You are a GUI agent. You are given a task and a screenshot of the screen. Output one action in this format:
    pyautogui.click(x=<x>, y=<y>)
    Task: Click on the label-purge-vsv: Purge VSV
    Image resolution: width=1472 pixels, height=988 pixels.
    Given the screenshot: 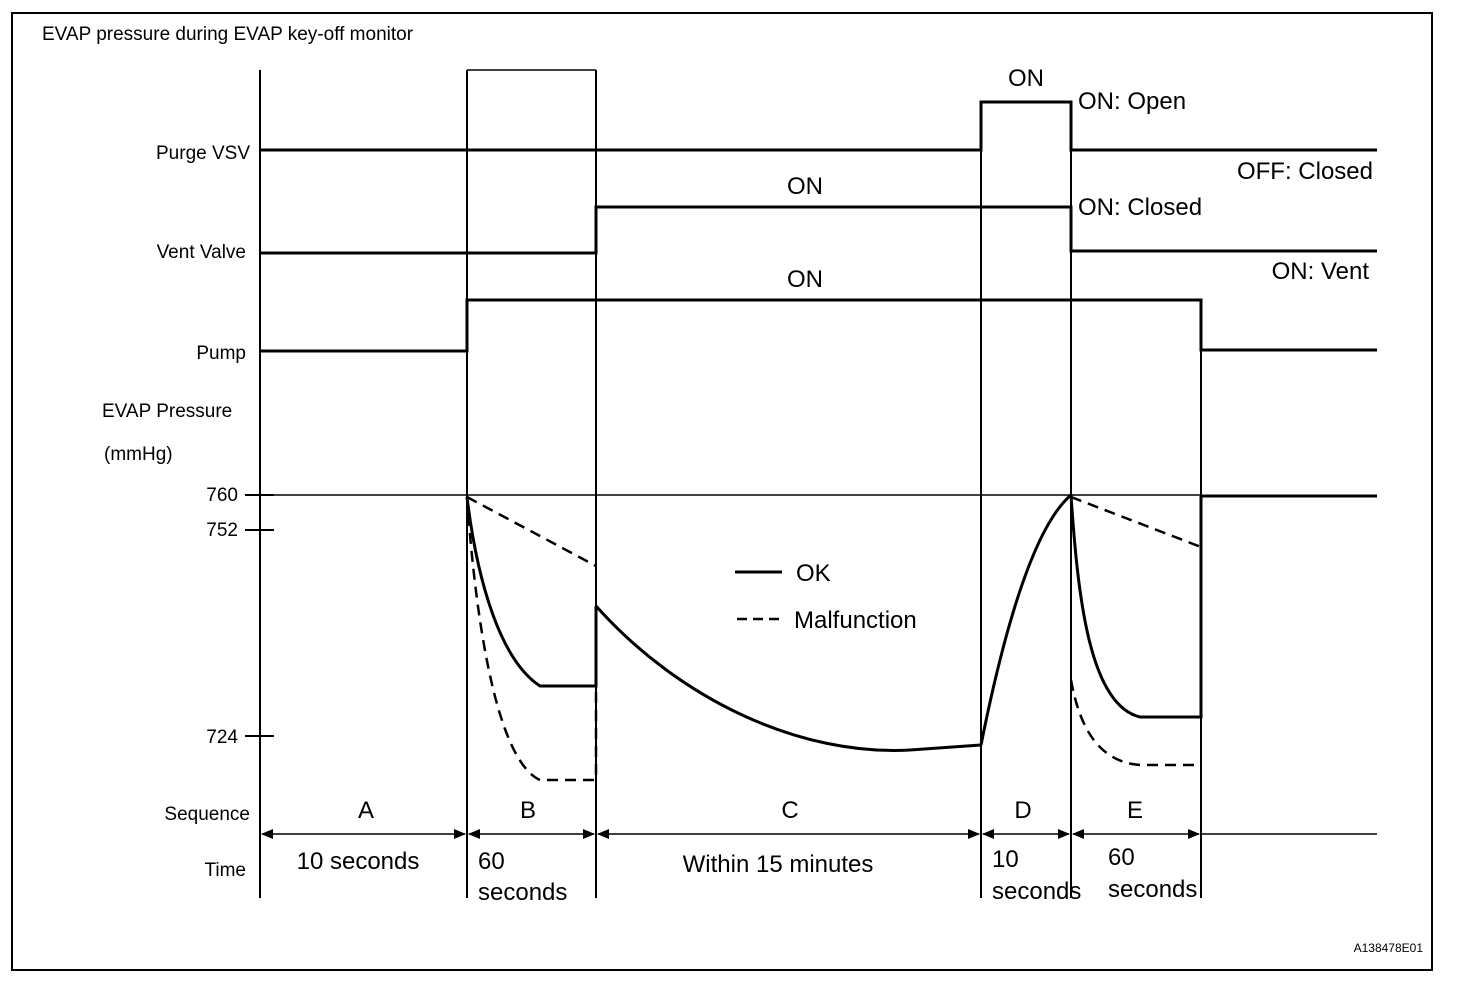 What is the action you would take?
    pyautogui.click(x=203, y=153)
    